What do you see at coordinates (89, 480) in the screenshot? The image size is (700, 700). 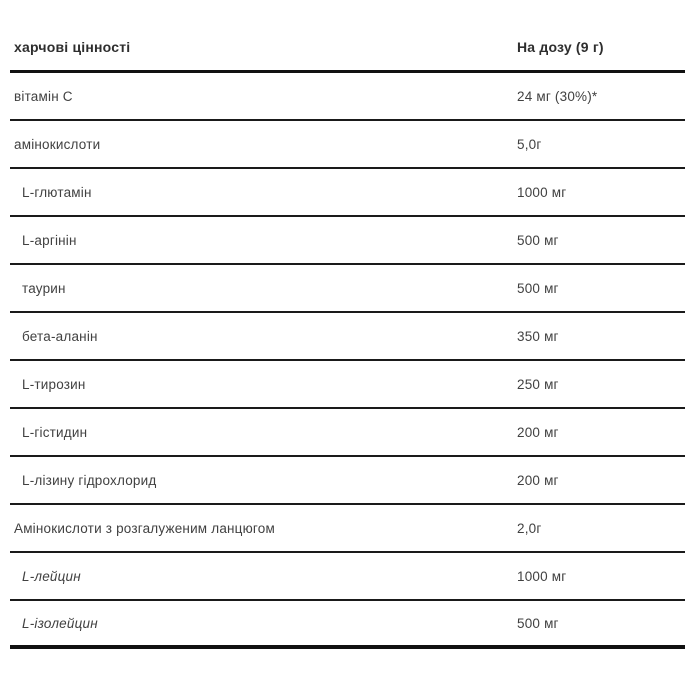 I see `row-label: L-лізину гідрохлорид` at bounding box center [89, 480].